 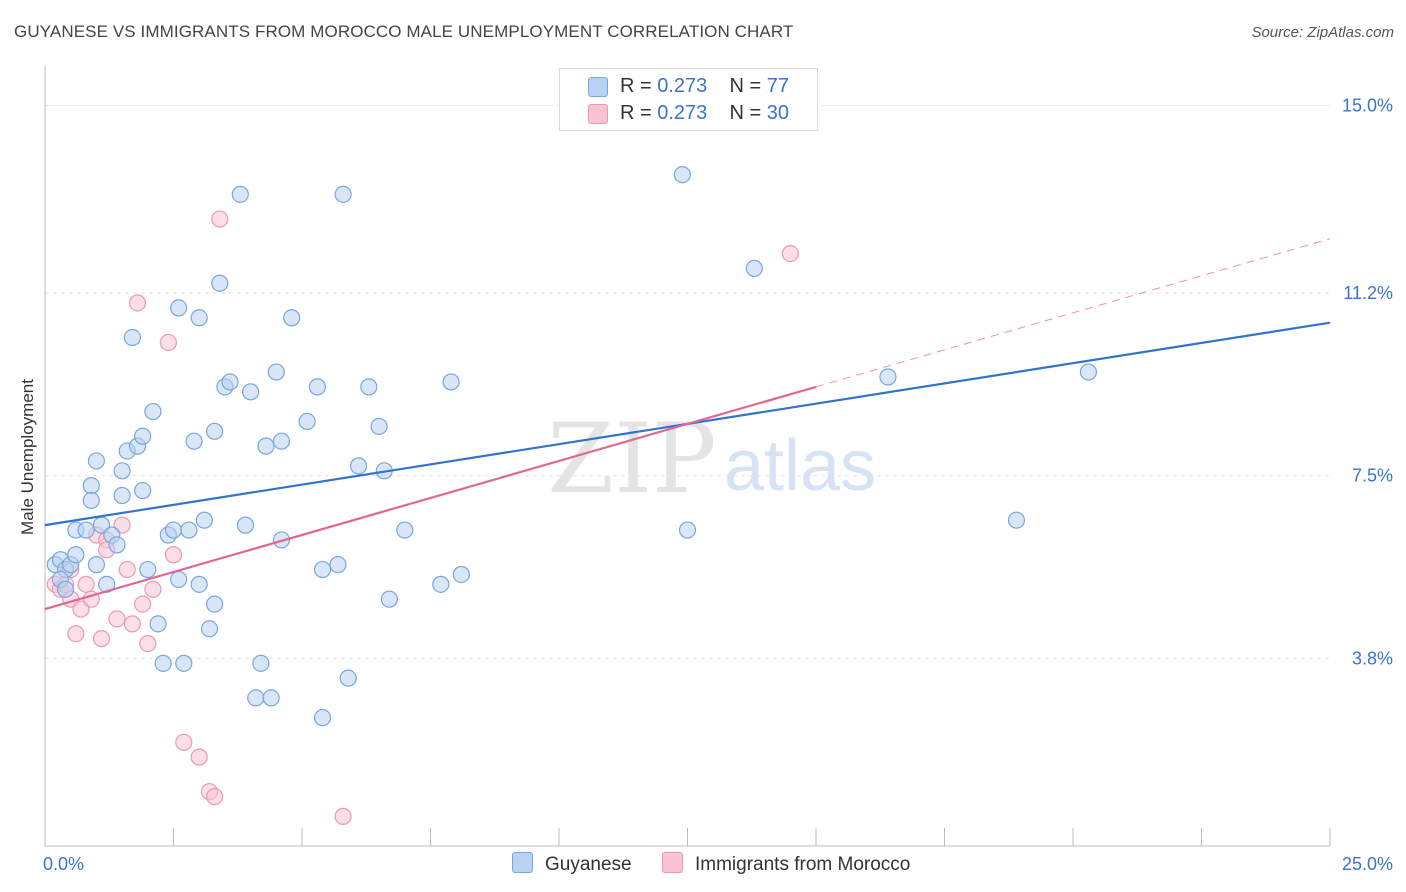 What do you see at coordinates (778, 113) in the screenshot?
I see `legend-n-value: 30` at bounding box center [778, 113].